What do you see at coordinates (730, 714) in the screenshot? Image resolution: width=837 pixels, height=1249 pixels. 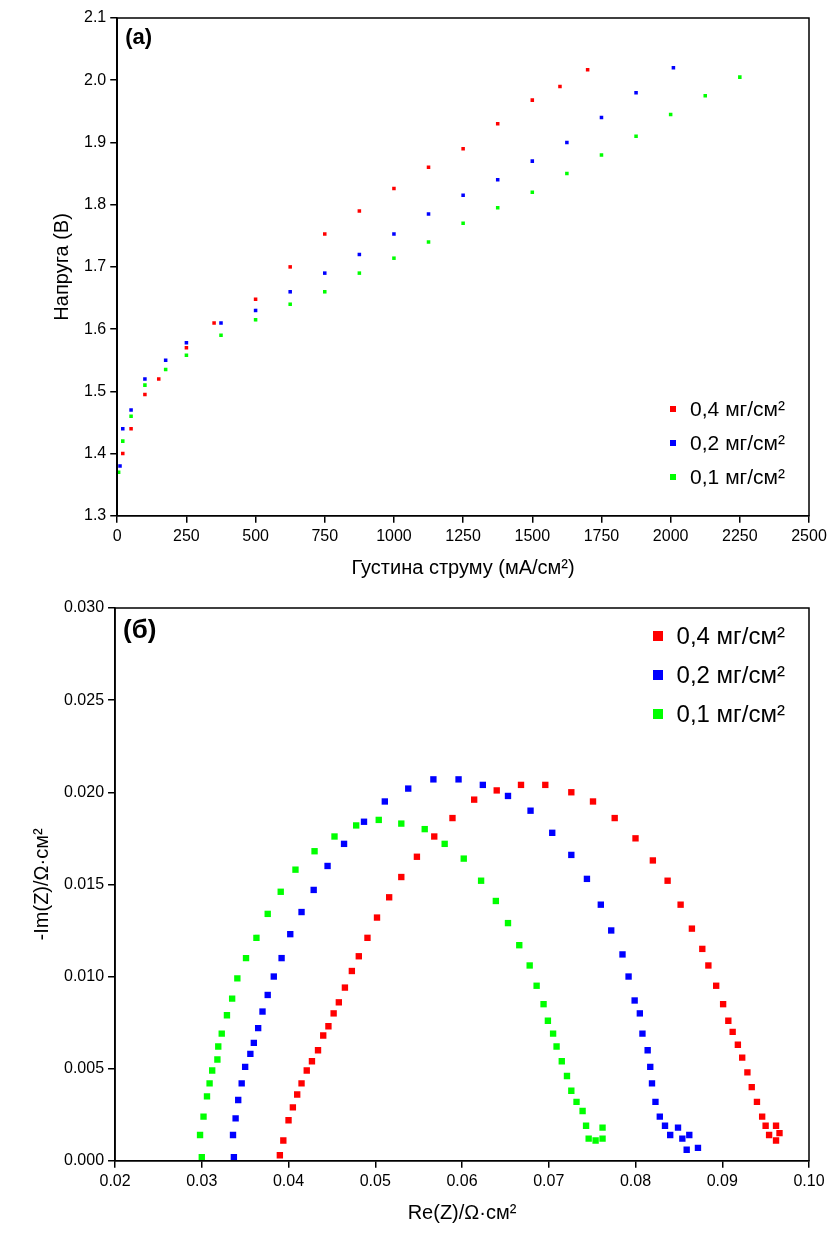 I see `legend-label: 0,1 мг/см²` at bounding box center [730, 714].